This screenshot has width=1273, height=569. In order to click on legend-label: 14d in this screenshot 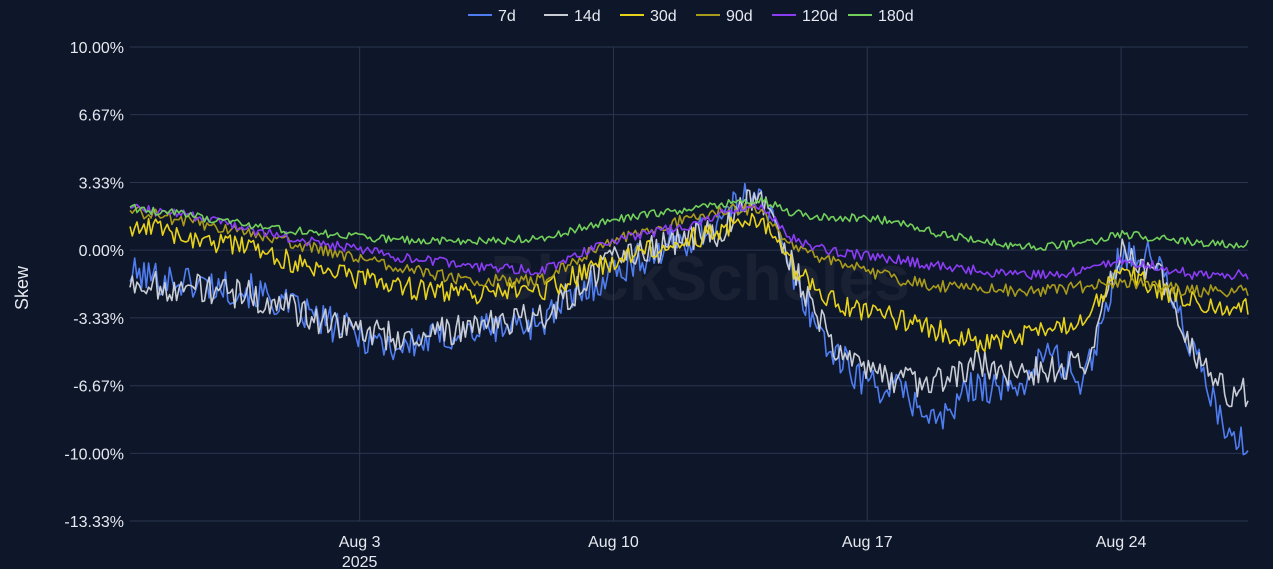, I will do `click(587, 16)`.